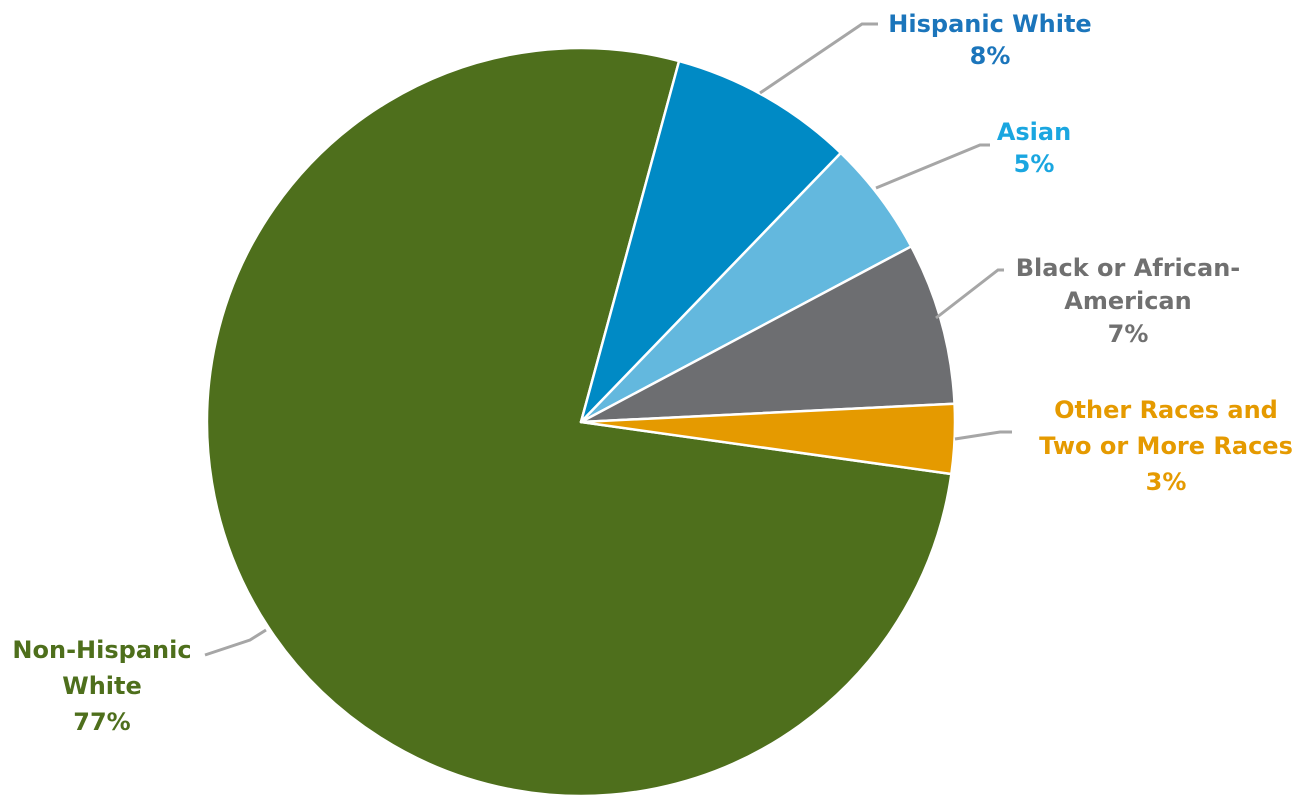  I want to click on data-label-category: Black or African-, so click(1128, 268).